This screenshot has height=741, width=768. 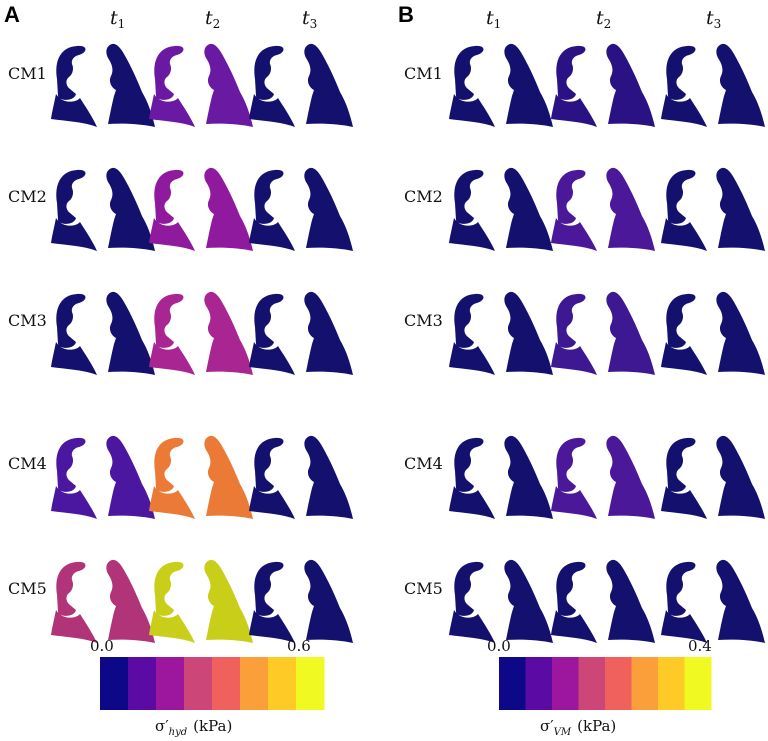 What do you see at coordinates (27, 463) in the screenshot?
I see `row-label-cm4: CM4` at bounding box center [27, 463].